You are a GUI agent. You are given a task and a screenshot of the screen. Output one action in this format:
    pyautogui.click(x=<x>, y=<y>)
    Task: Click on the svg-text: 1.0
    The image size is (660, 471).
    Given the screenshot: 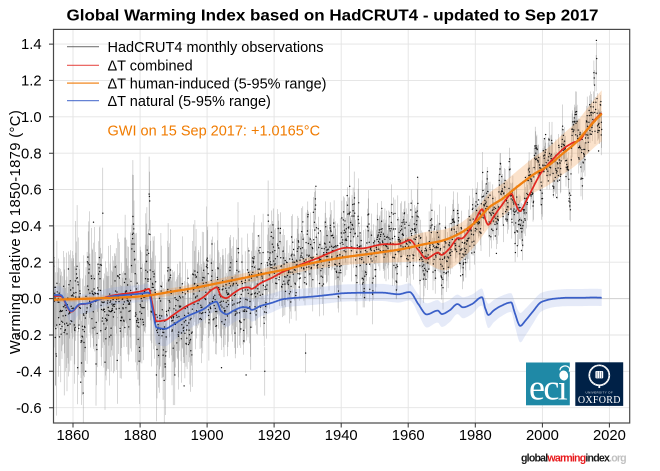 What is the action you would take?
    pyautogui.click(x=31, y=118)
    